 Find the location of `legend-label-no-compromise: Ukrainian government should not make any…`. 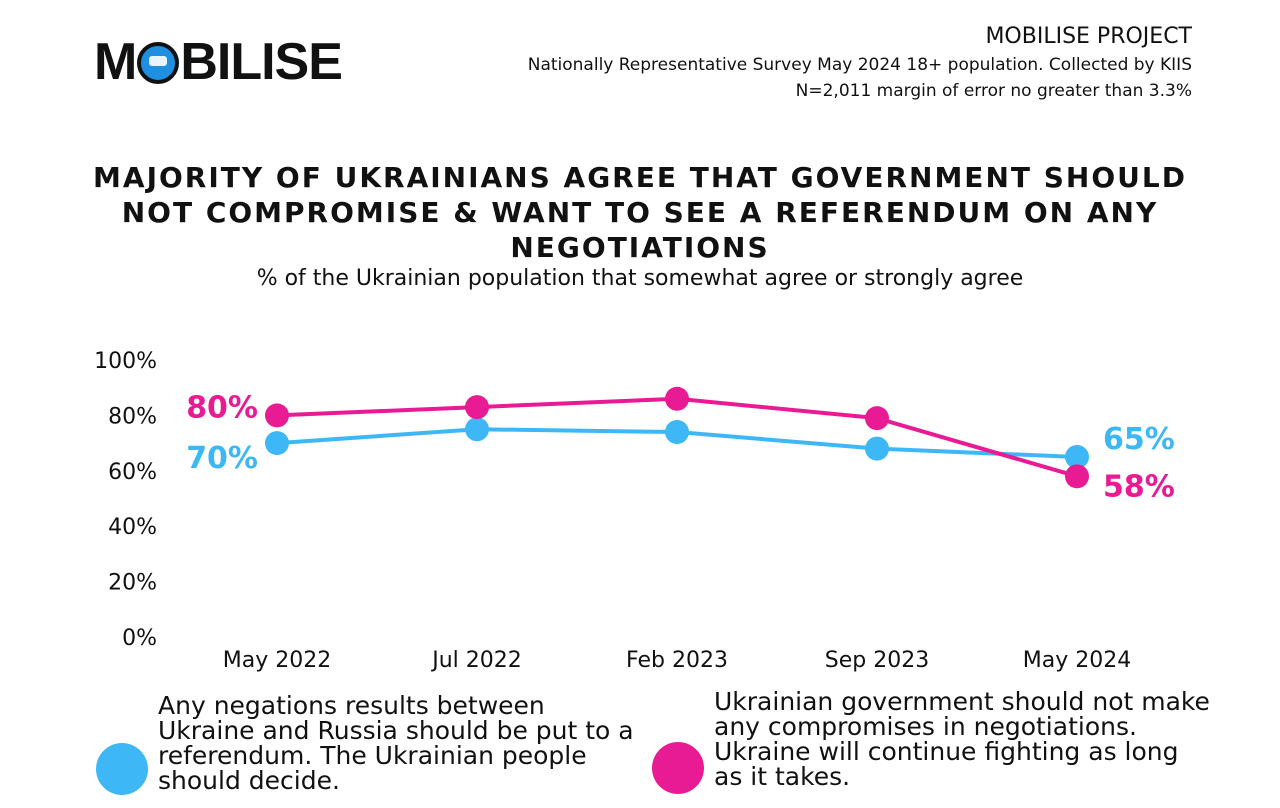

legend-label-no-compromise: Ukrainian government should not make any… is located at coordinates (962, 739).